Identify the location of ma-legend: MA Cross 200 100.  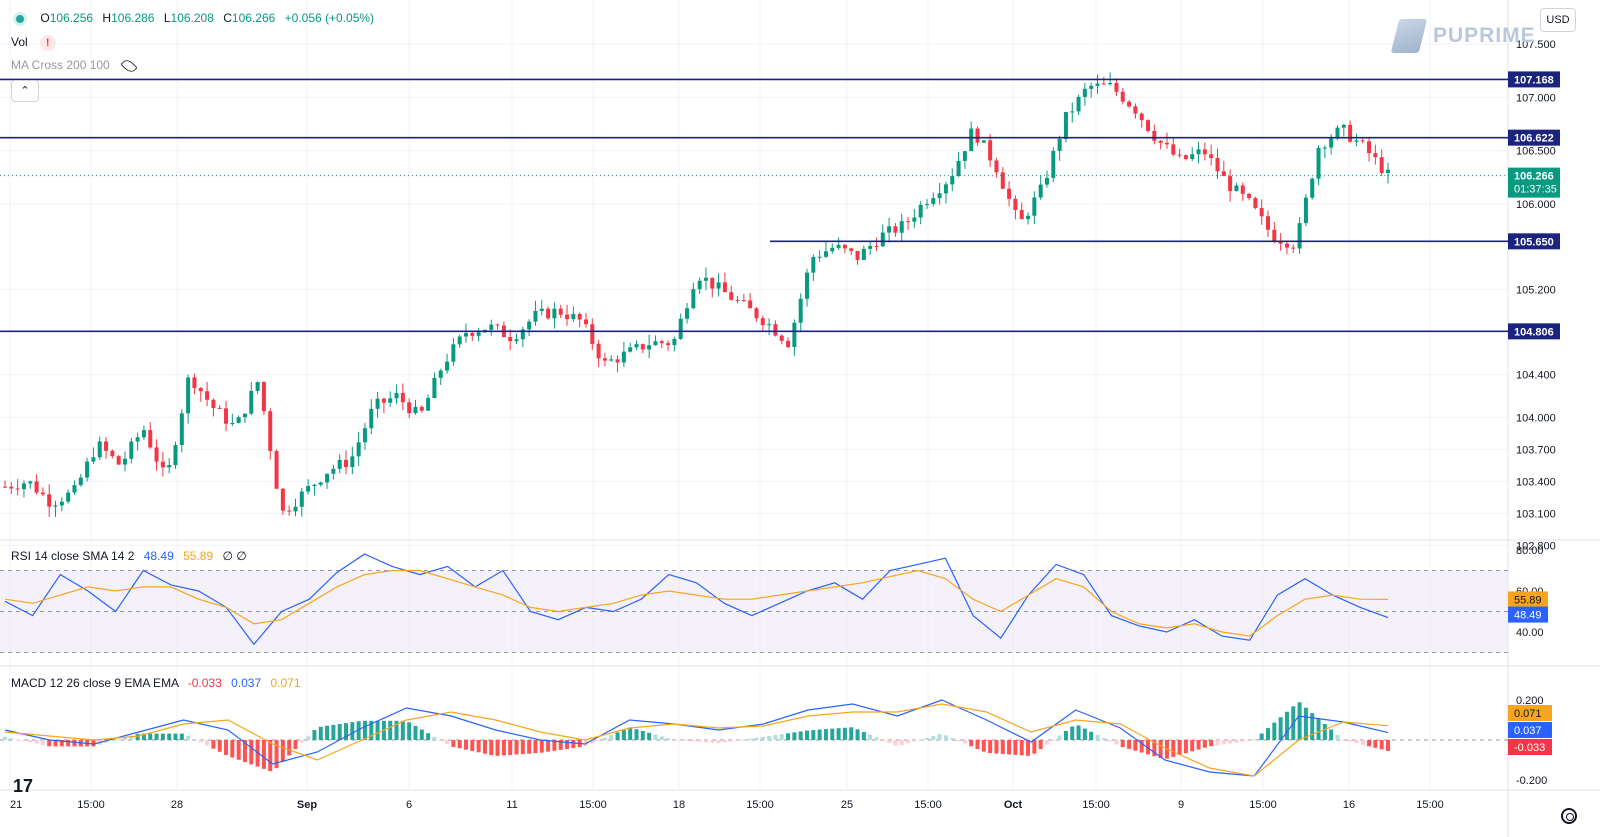
(74, 66).